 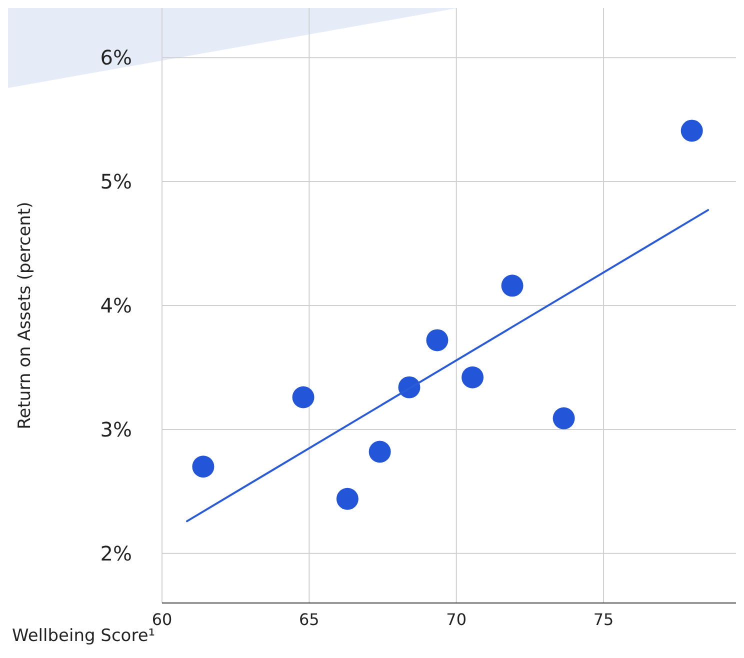 I want to click on y-tick-label: 2%, so click(x=116, y=553).